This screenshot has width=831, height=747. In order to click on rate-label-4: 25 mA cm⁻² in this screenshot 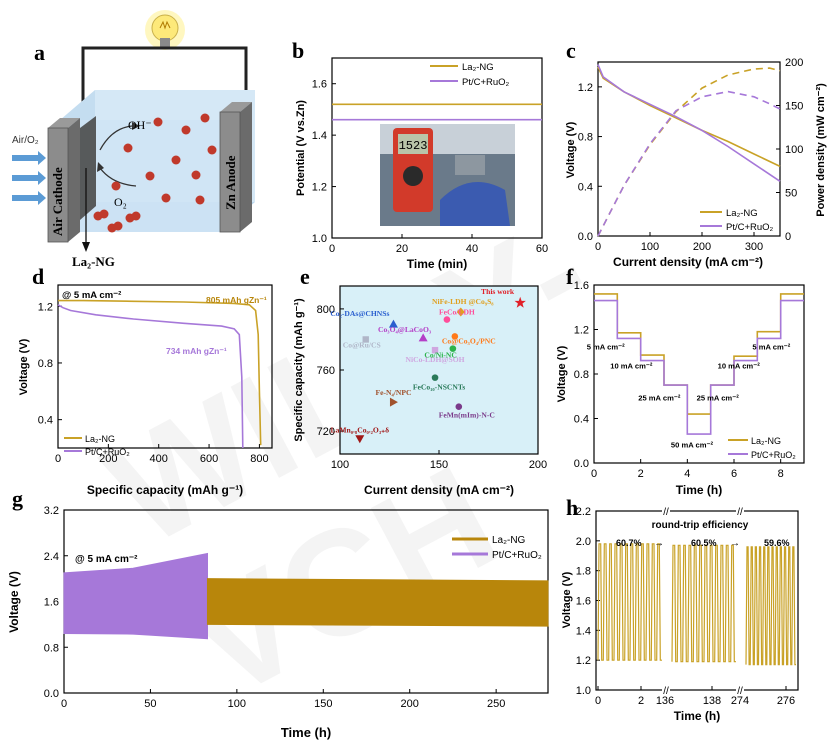, I will do `click(718, 398)`.